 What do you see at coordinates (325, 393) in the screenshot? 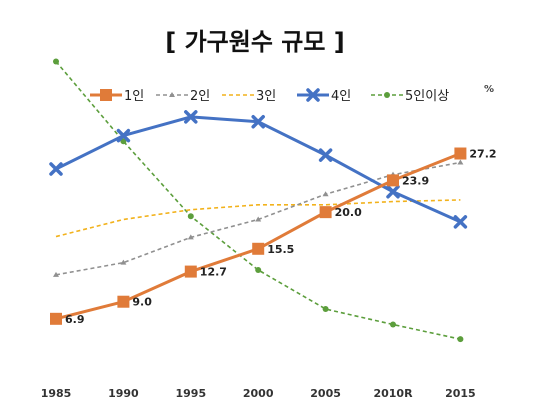
I see `x-tick-label: 2005` at bounding box center [325, 393].